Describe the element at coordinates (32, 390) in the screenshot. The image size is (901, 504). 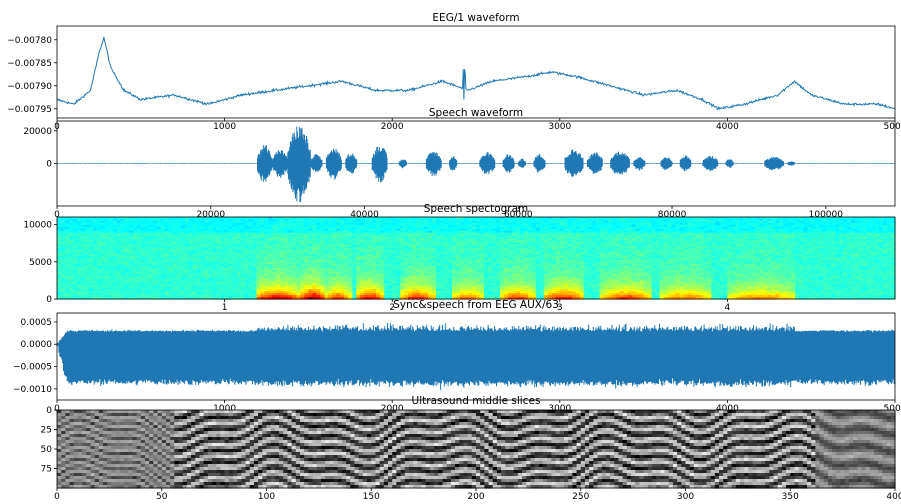
I see `y-tick-label: −0.0010` at that location.